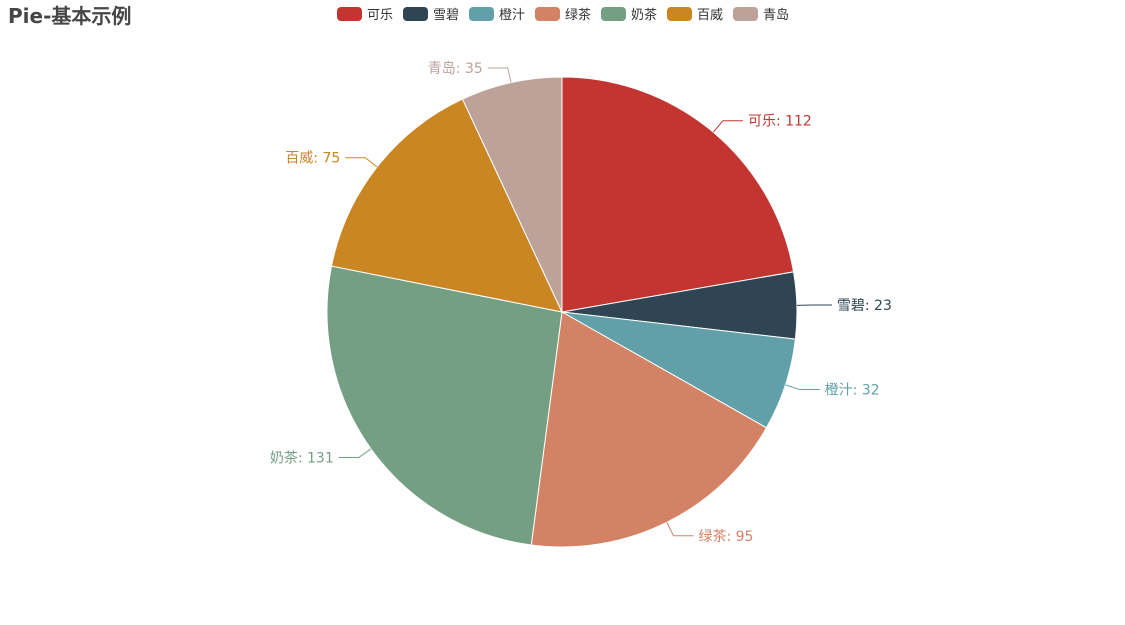 This screenshot has height=625, width=1125. What do you see at coordinates (512, 15) in the screenshot?
I see `legend-label-3: 橙汁` at bounding box center [512, 15].